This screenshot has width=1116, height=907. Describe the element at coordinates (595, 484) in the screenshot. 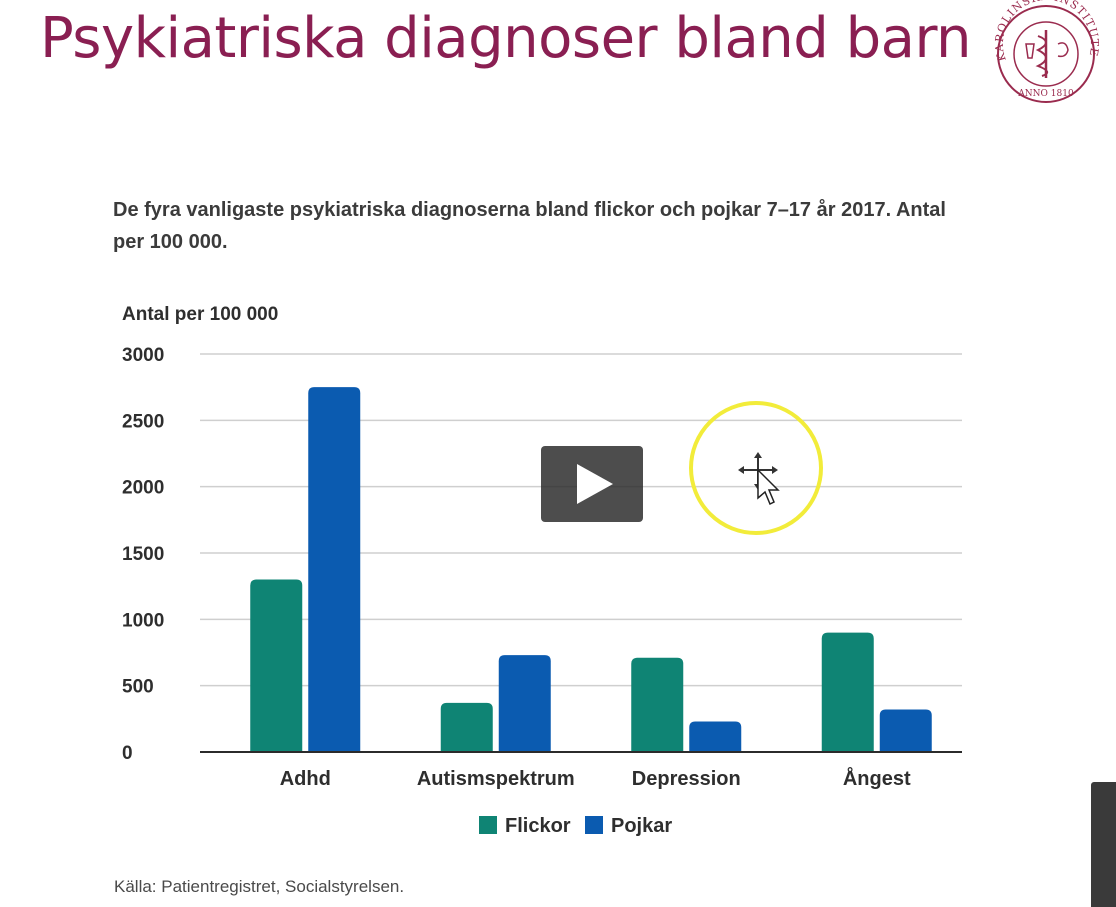

I see `play-icon` at that location.